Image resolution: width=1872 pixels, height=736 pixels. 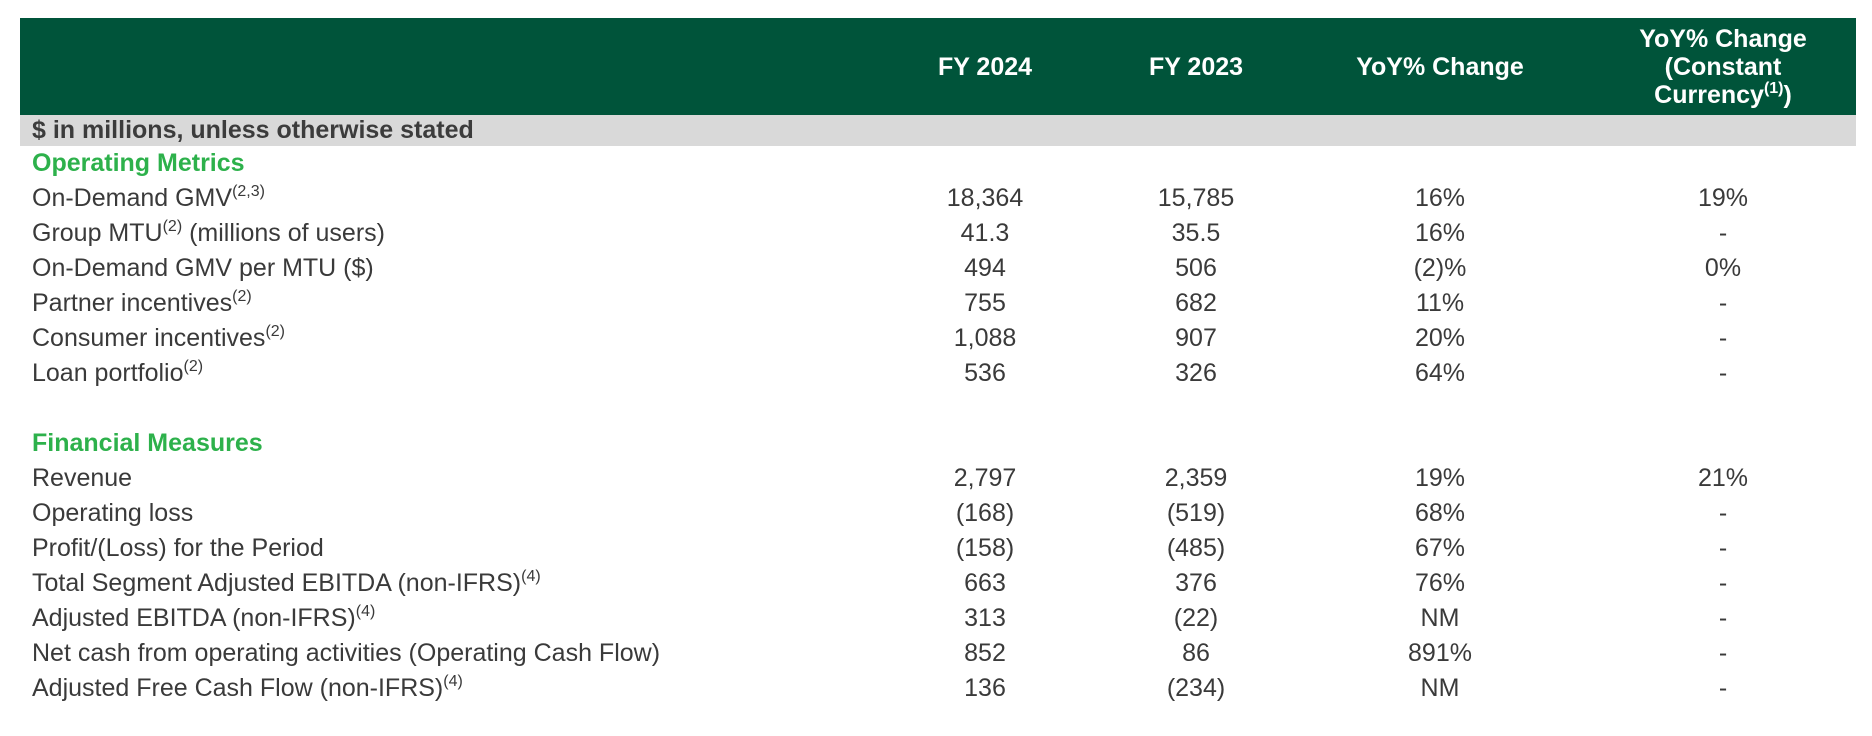 I want to click on cell-fy2023: 506, so click(x=1196, y=268).